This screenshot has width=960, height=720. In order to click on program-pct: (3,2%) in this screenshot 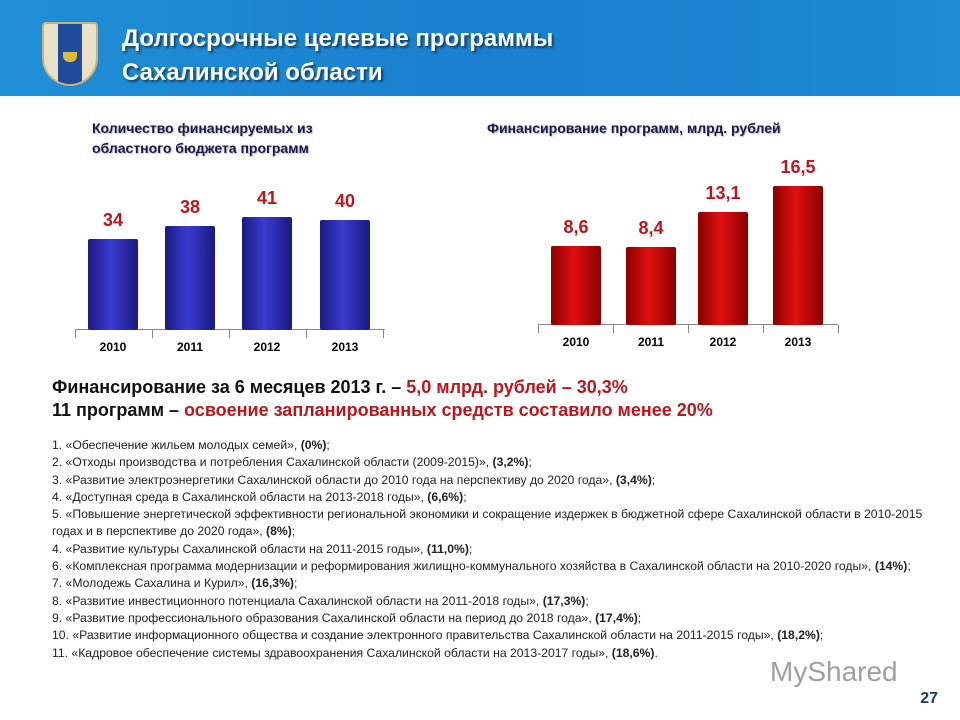, I will do `click(510, 462)`.